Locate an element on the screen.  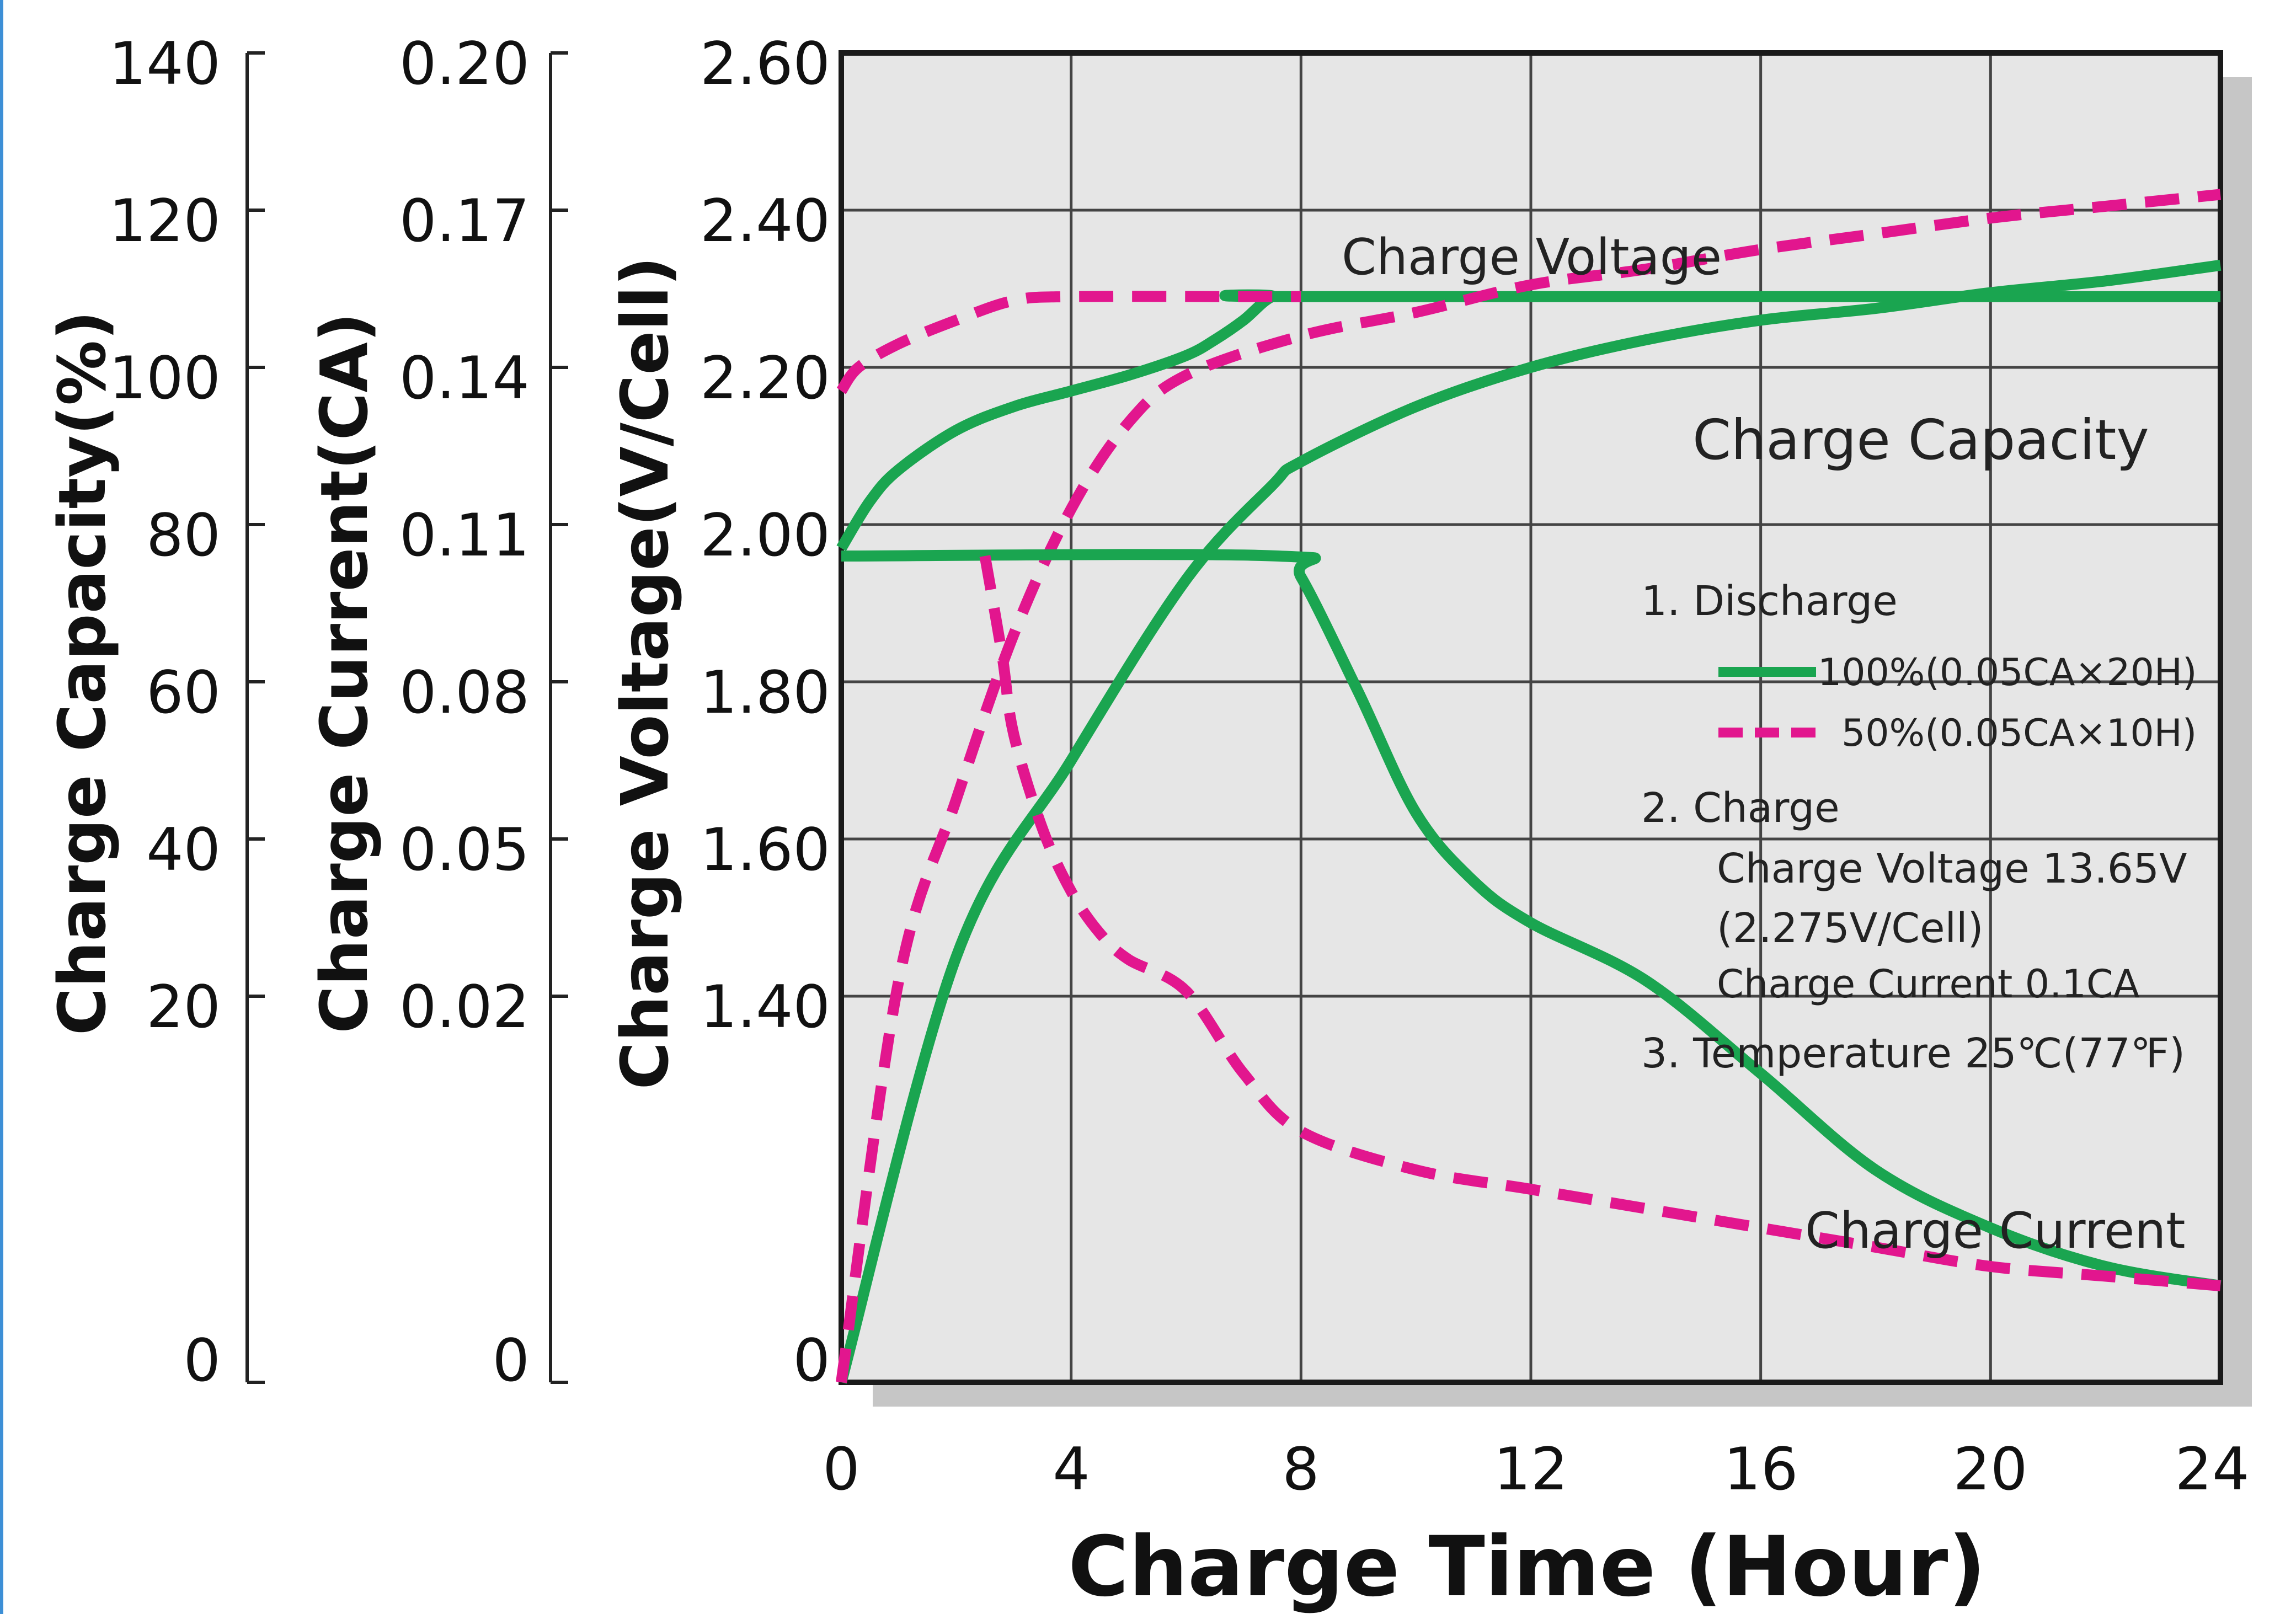
x-tick: 0 is located at coordinates (841, 1469).